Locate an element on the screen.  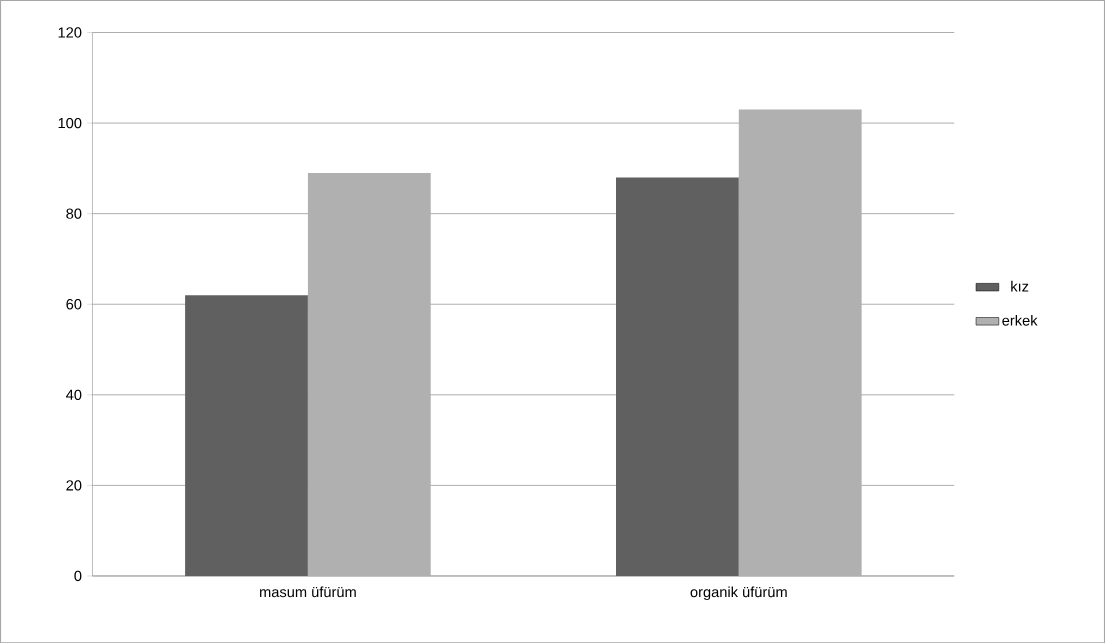
y-tick-label: 80 is located at coordinates (74, 213).